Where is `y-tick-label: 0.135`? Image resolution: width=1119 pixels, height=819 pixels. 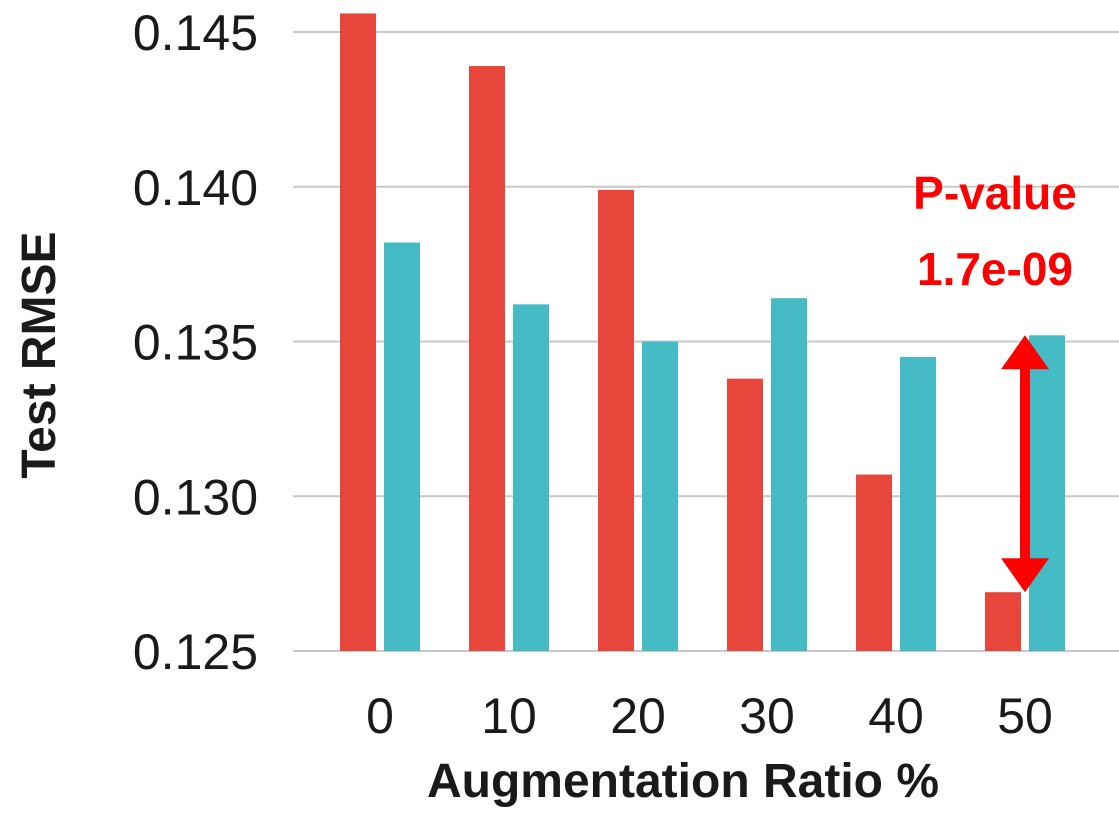
y-tick-label: 0.135 is located at coordinates (195, 343).